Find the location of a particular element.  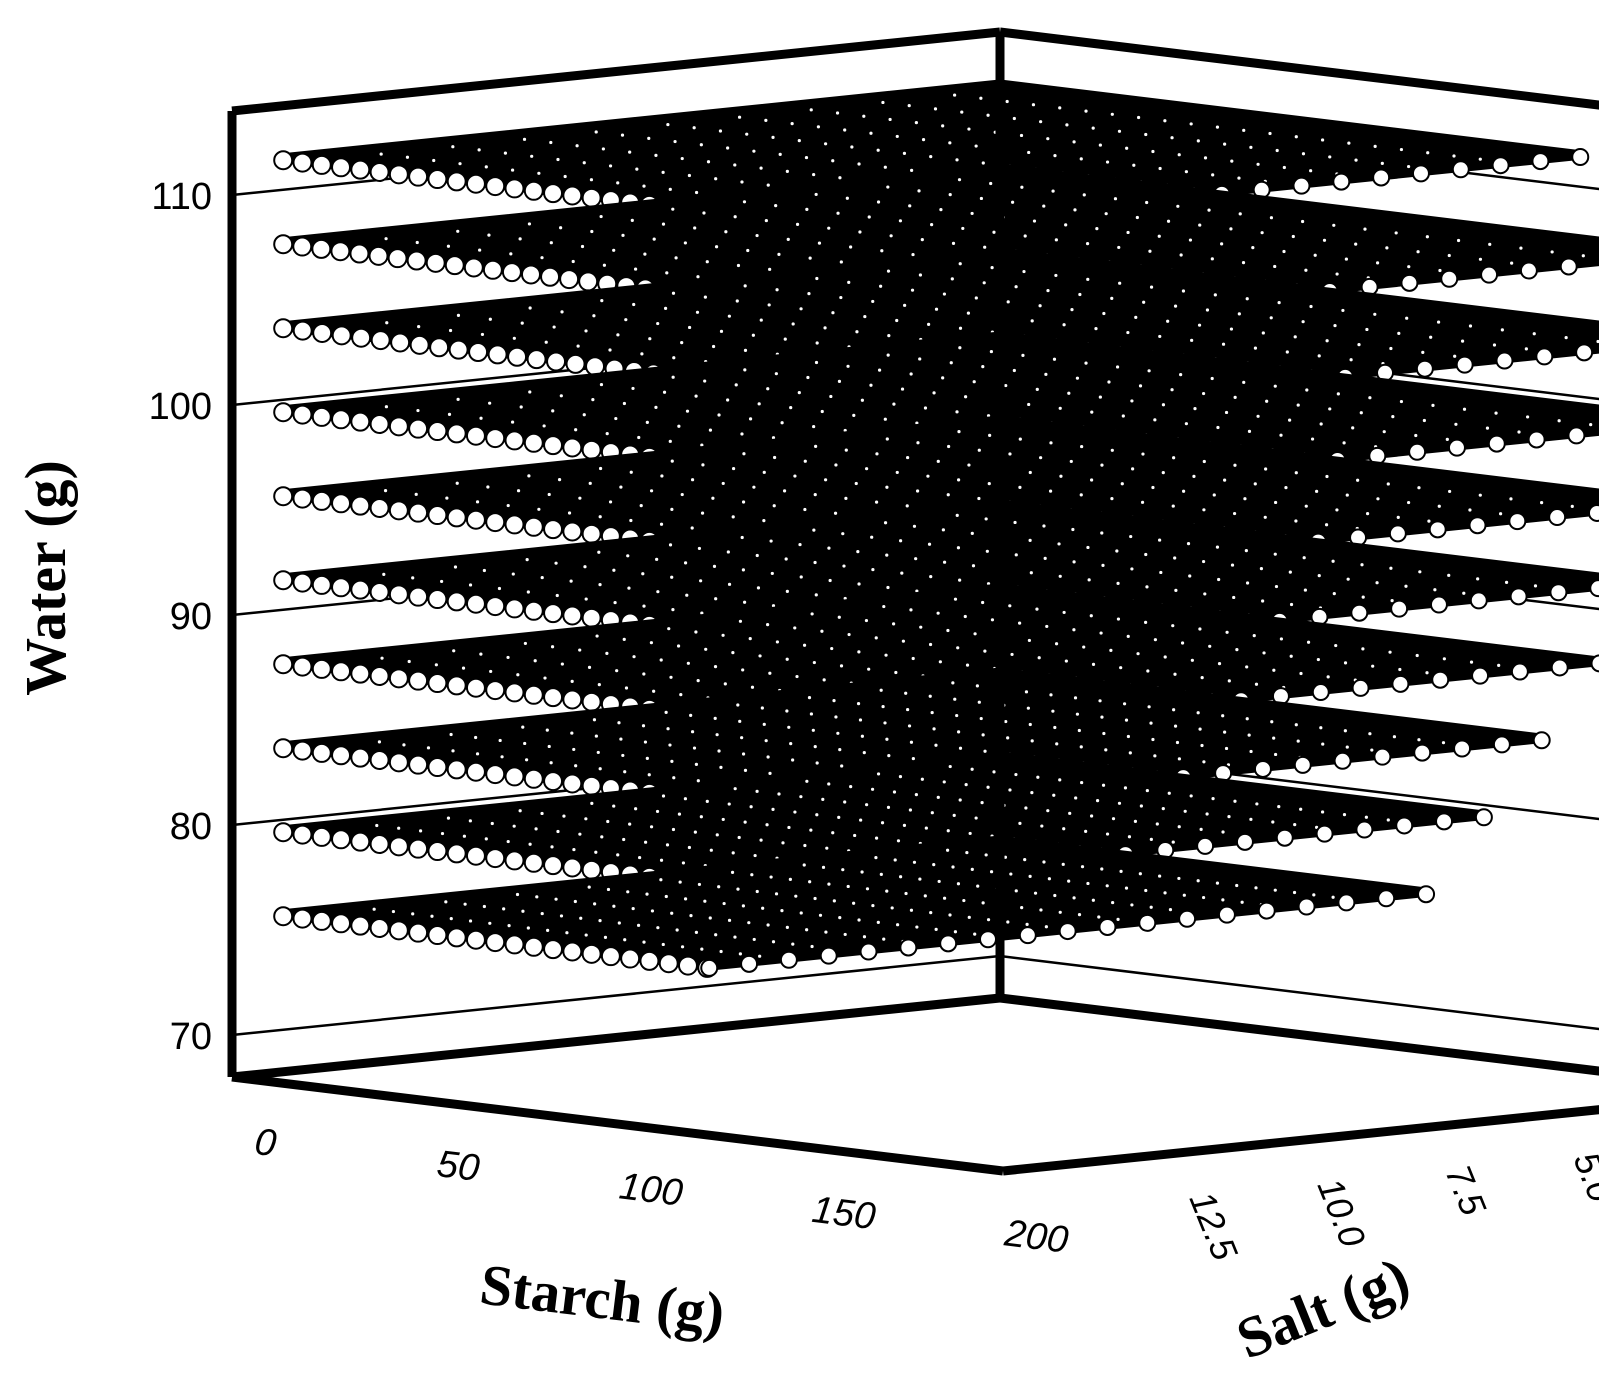

z-tick-label: 100 is located at coordinates (180, 407).